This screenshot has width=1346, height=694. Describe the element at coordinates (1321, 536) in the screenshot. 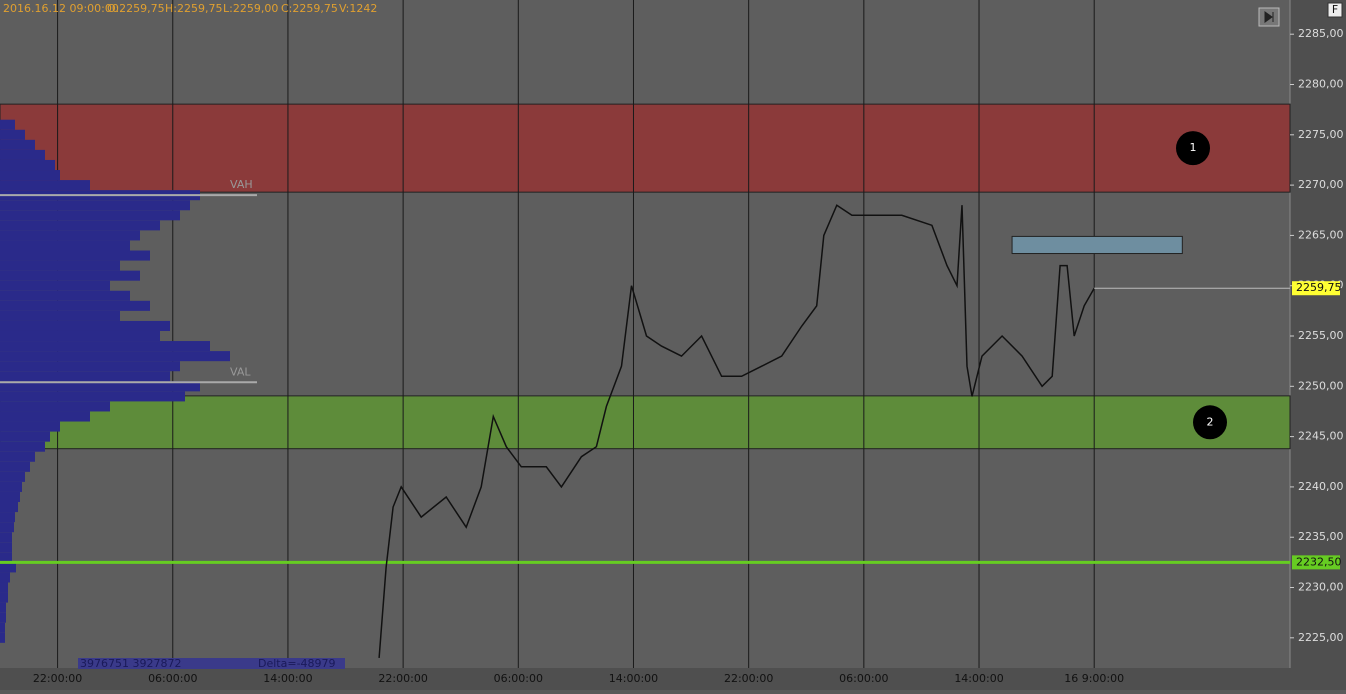

I see `y-tick-label: 2235,00` at that location.